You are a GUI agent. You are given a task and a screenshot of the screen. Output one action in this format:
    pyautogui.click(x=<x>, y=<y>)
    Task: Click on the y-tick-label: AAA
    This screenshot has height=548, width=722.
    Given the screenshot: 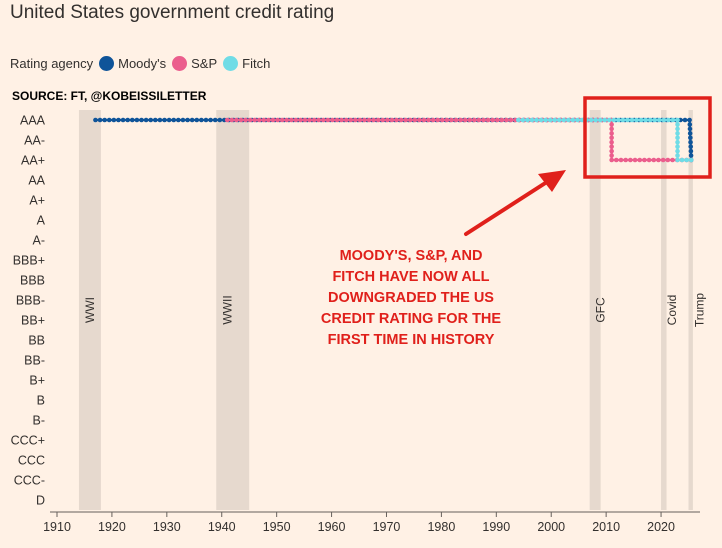 What is the action you would take?
    pyautogui.click(x=33, y=121)
    